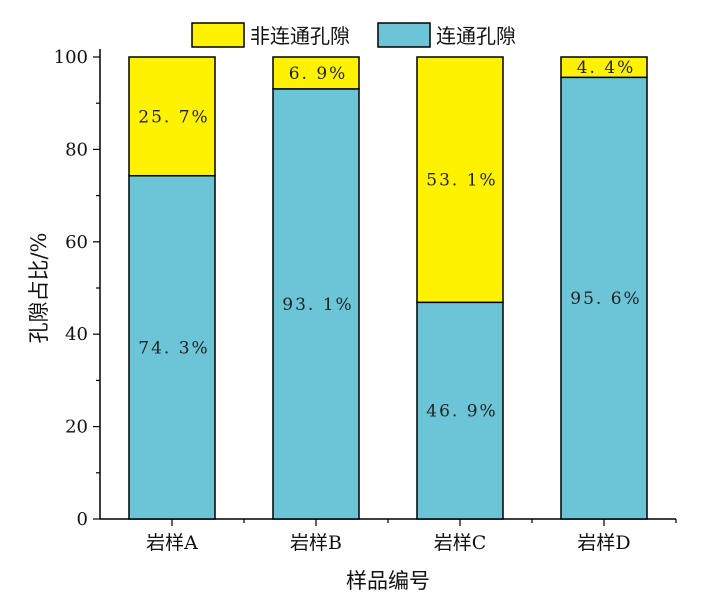 This screenshot has height=607, width=705. Describe the element at coordinates (39, 287) in the screenshot. I see `y-axis-title: 孔隙占比/%` at that location.